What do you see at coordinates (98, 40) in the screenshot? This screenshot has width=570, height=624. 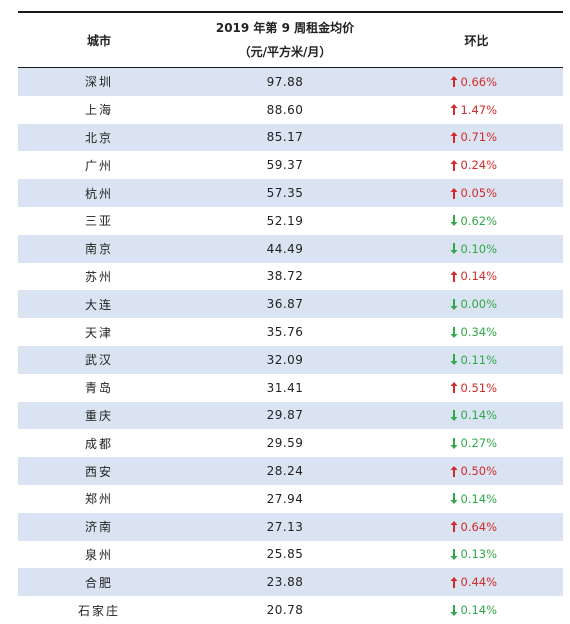 I see `header-city: 城市` at bounding box center [98, 40].